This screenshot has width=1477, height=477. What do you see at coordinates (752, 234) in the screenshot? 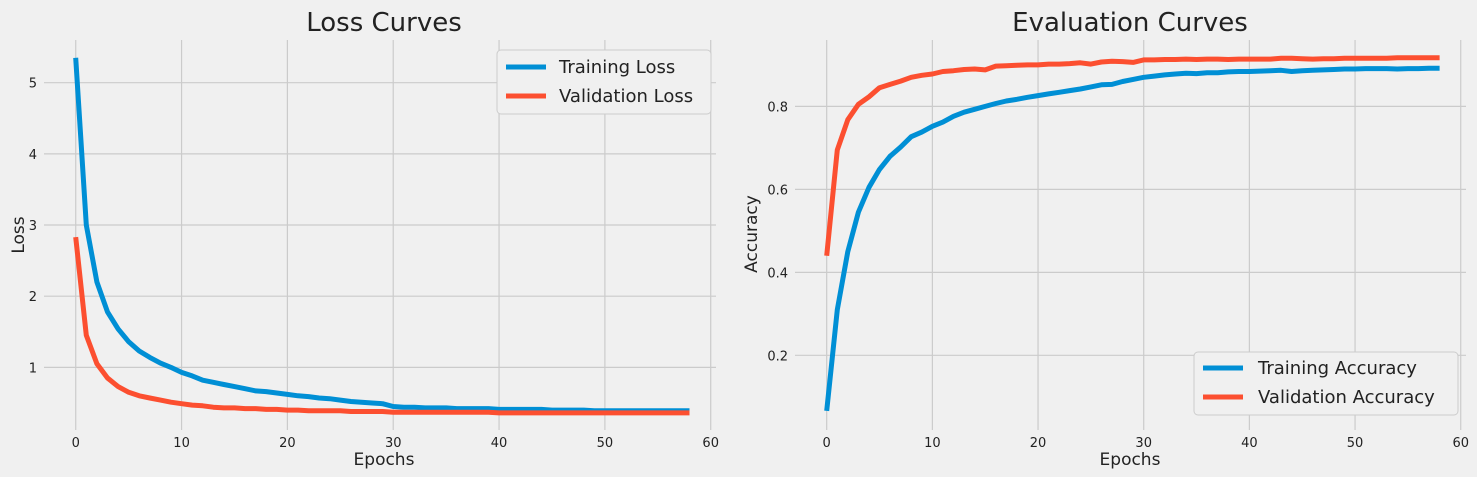
I see `y-axis-label: Accuracy` at bounding box center [752, 234].